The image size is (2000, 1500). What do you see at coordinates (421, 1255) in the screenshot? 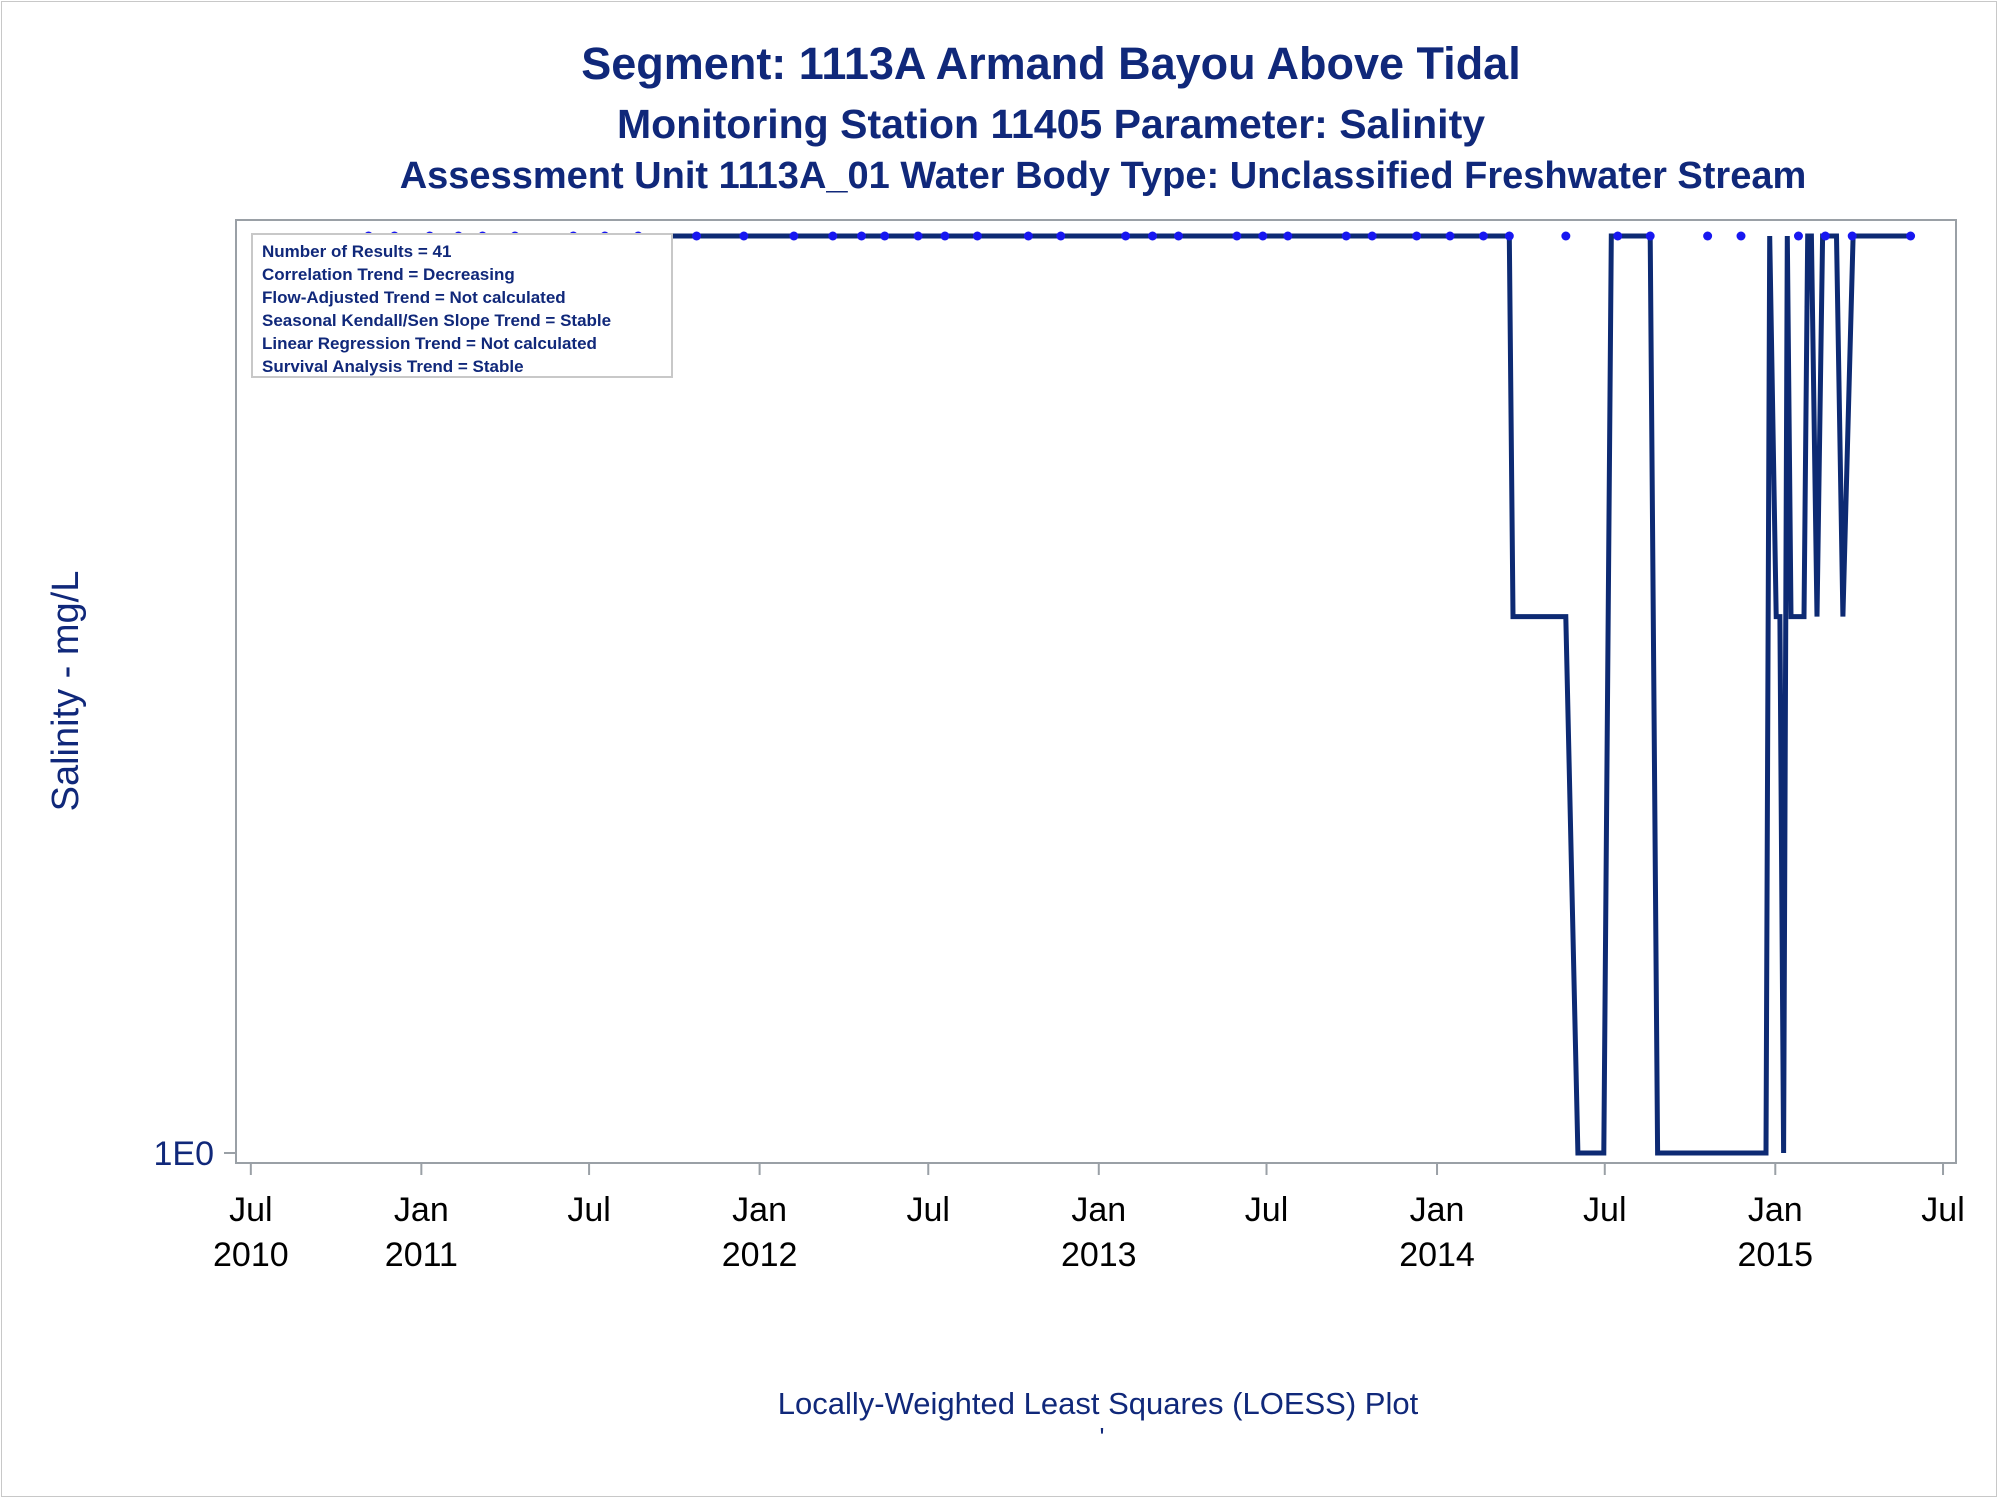
I see `x-tick-label-year: 2011` at bounding box center [421, 1255].